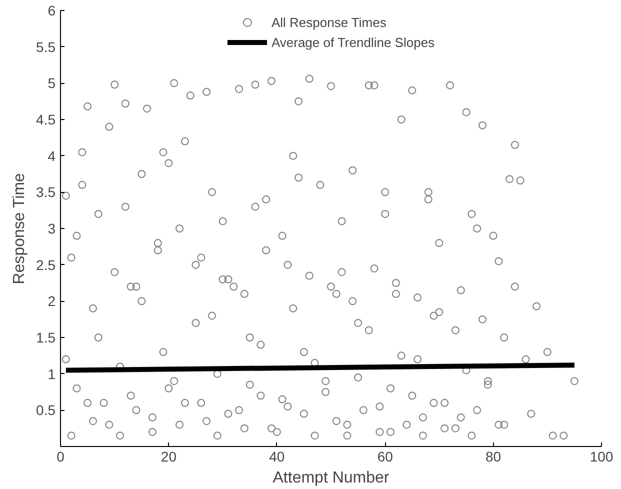 Image resolution: width=621 pixels, height=489 pixels. Describe the element at coordinates (46, 338) in the screenshot. I see `y-tick-label: 1.5` at that location.